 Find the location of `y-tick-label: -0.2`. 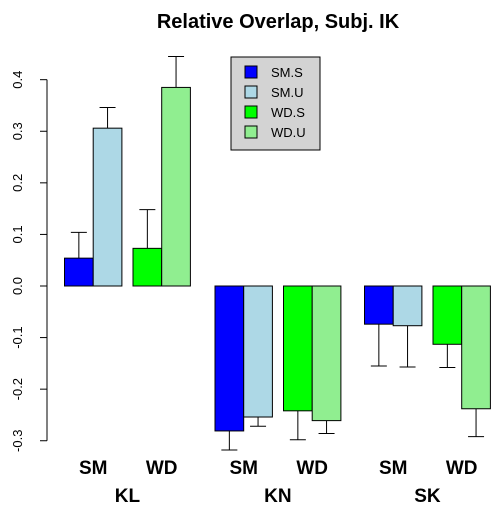

y-tick-label: -0.2 is located at coordinates (17, 389).